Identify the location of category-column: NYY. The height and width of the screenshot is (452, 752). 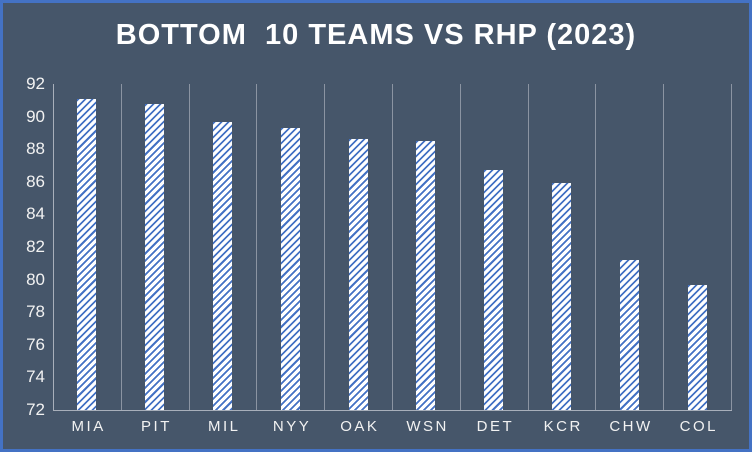
(291, 259).